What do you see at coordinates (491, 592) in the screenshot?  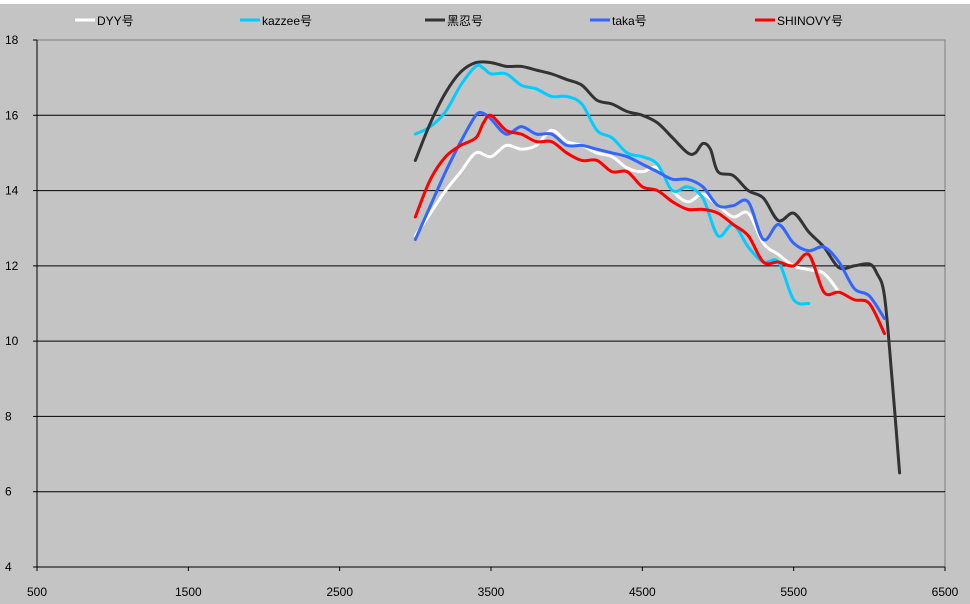 I see `x-tick-label: 3500` at bounding box center [491, 592].